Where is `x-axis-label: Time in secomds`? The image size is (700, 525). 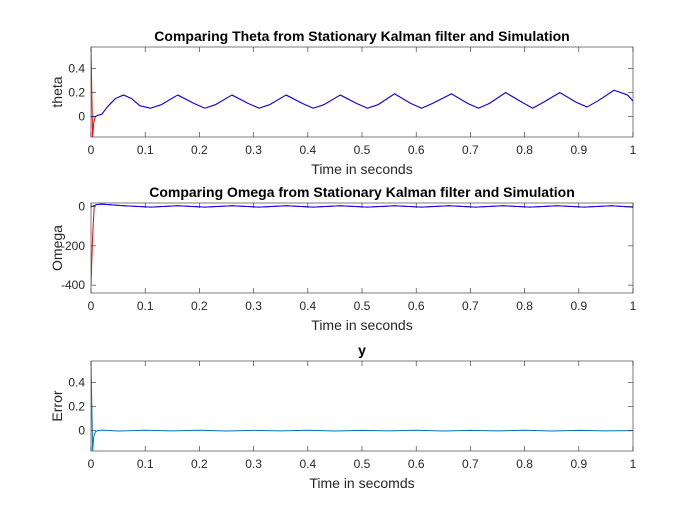
x-axis-label: Time in secomds is located at coordinates (361, 483).